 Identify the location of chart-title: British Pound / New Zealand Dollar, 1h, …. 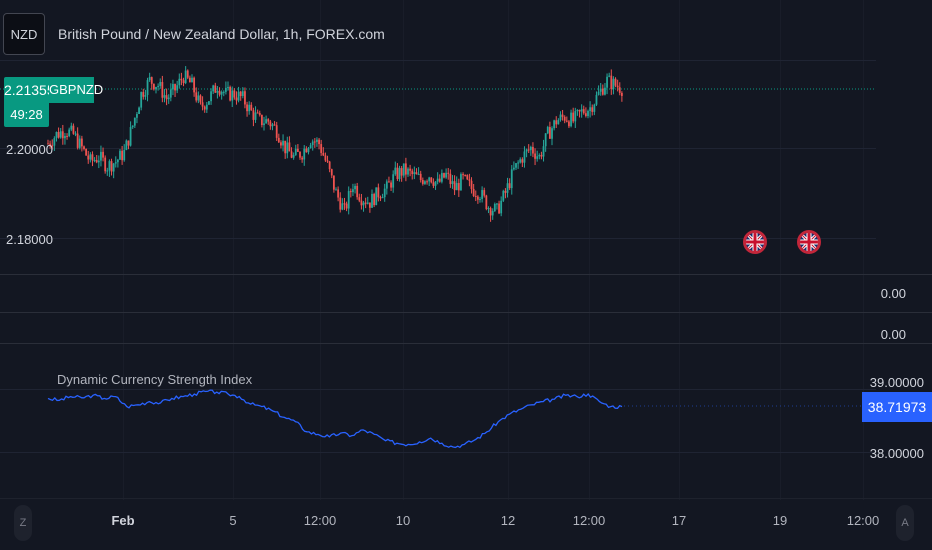
(221, 34).